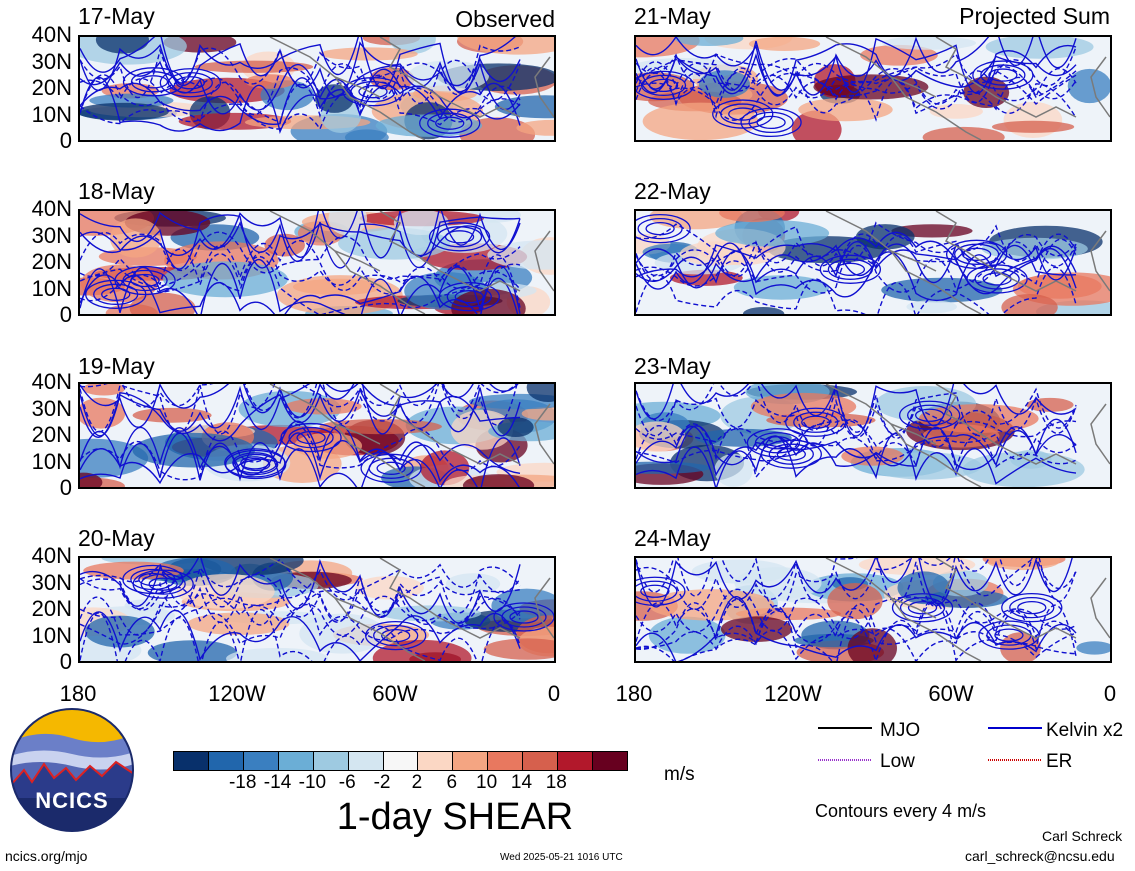 This screenshot has width=1135, height=871. What do you see at coordinates (897, 761) in the screenshot?
I see `legend-label-low: Low` at bounding box center [897, 761].